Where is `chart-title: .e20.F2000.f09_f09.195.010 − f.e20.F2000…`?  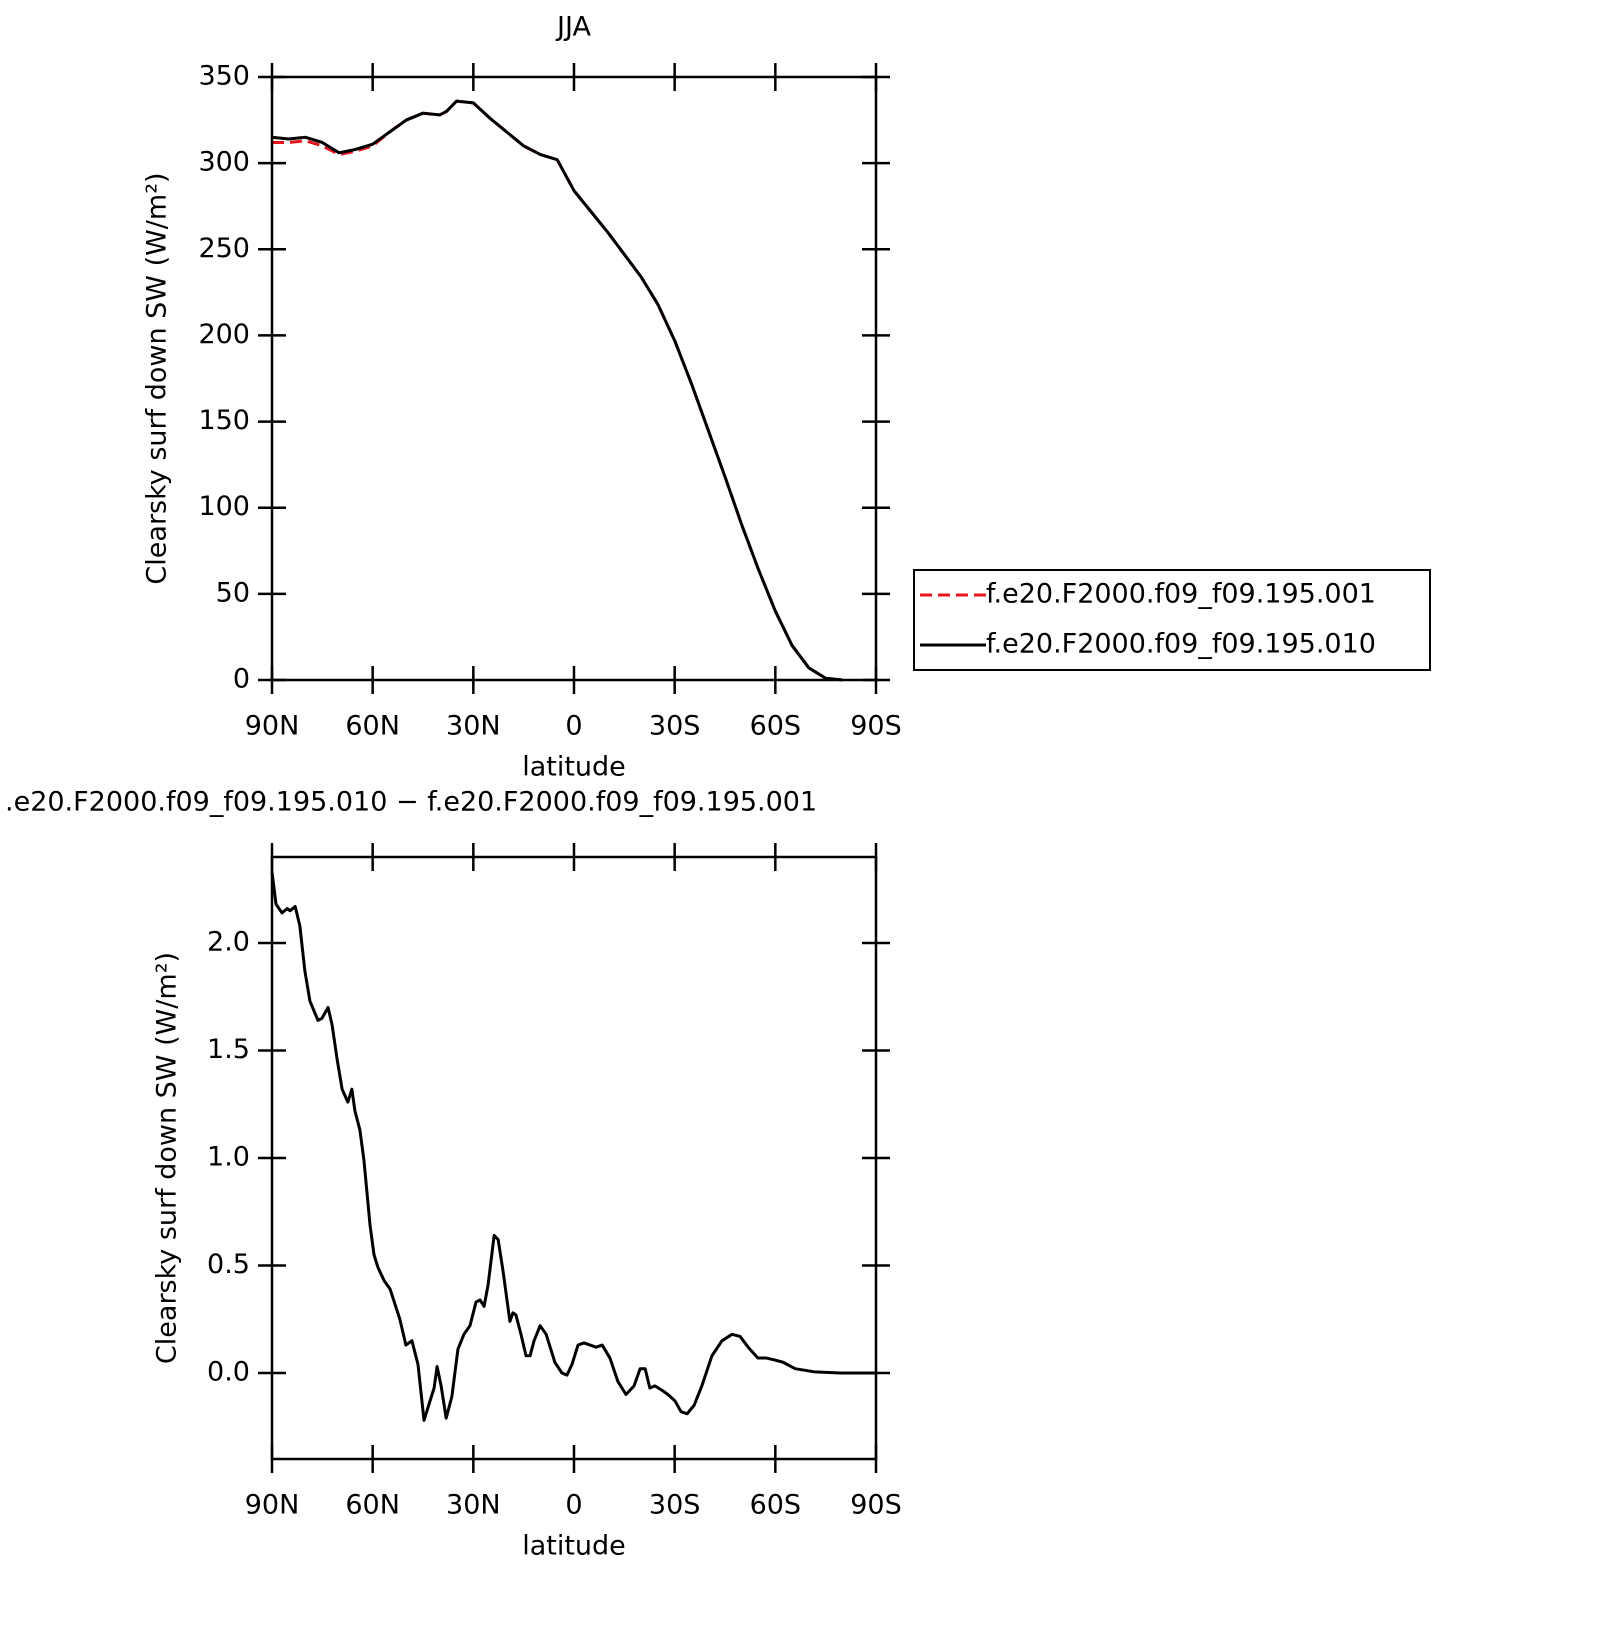 chart-title: .e20.F2000.f09_f09.195.010 − f.e20.F2000… is located at coordinates (411, 802).